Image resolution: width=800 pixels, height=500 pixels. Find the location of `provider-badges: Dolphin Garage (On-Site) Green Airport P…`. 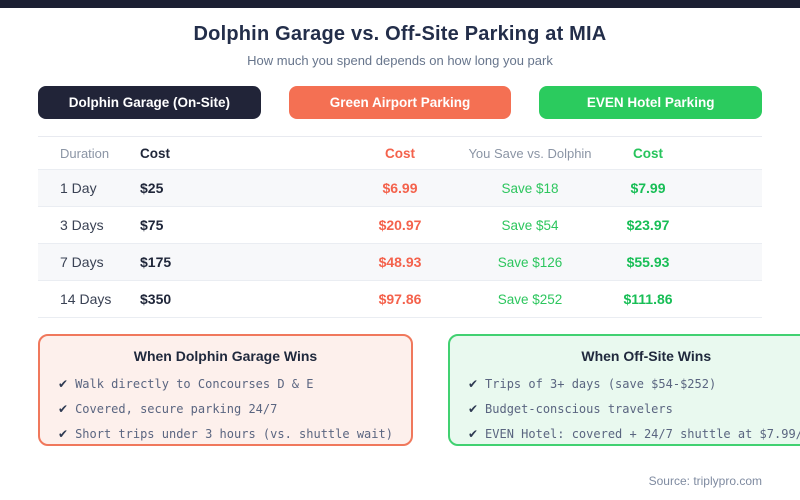

provider-badges: Dolphin Garage (On-Site) Green Airport P… is located at coordinates (400, 102).